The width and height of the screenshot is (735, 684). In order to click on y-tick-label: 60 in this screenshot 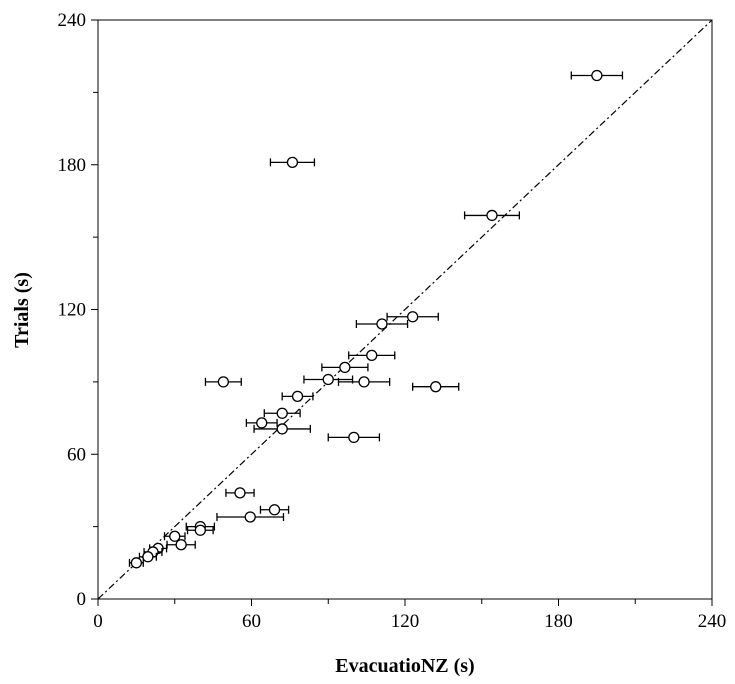, I will do `click(76, 454)`.